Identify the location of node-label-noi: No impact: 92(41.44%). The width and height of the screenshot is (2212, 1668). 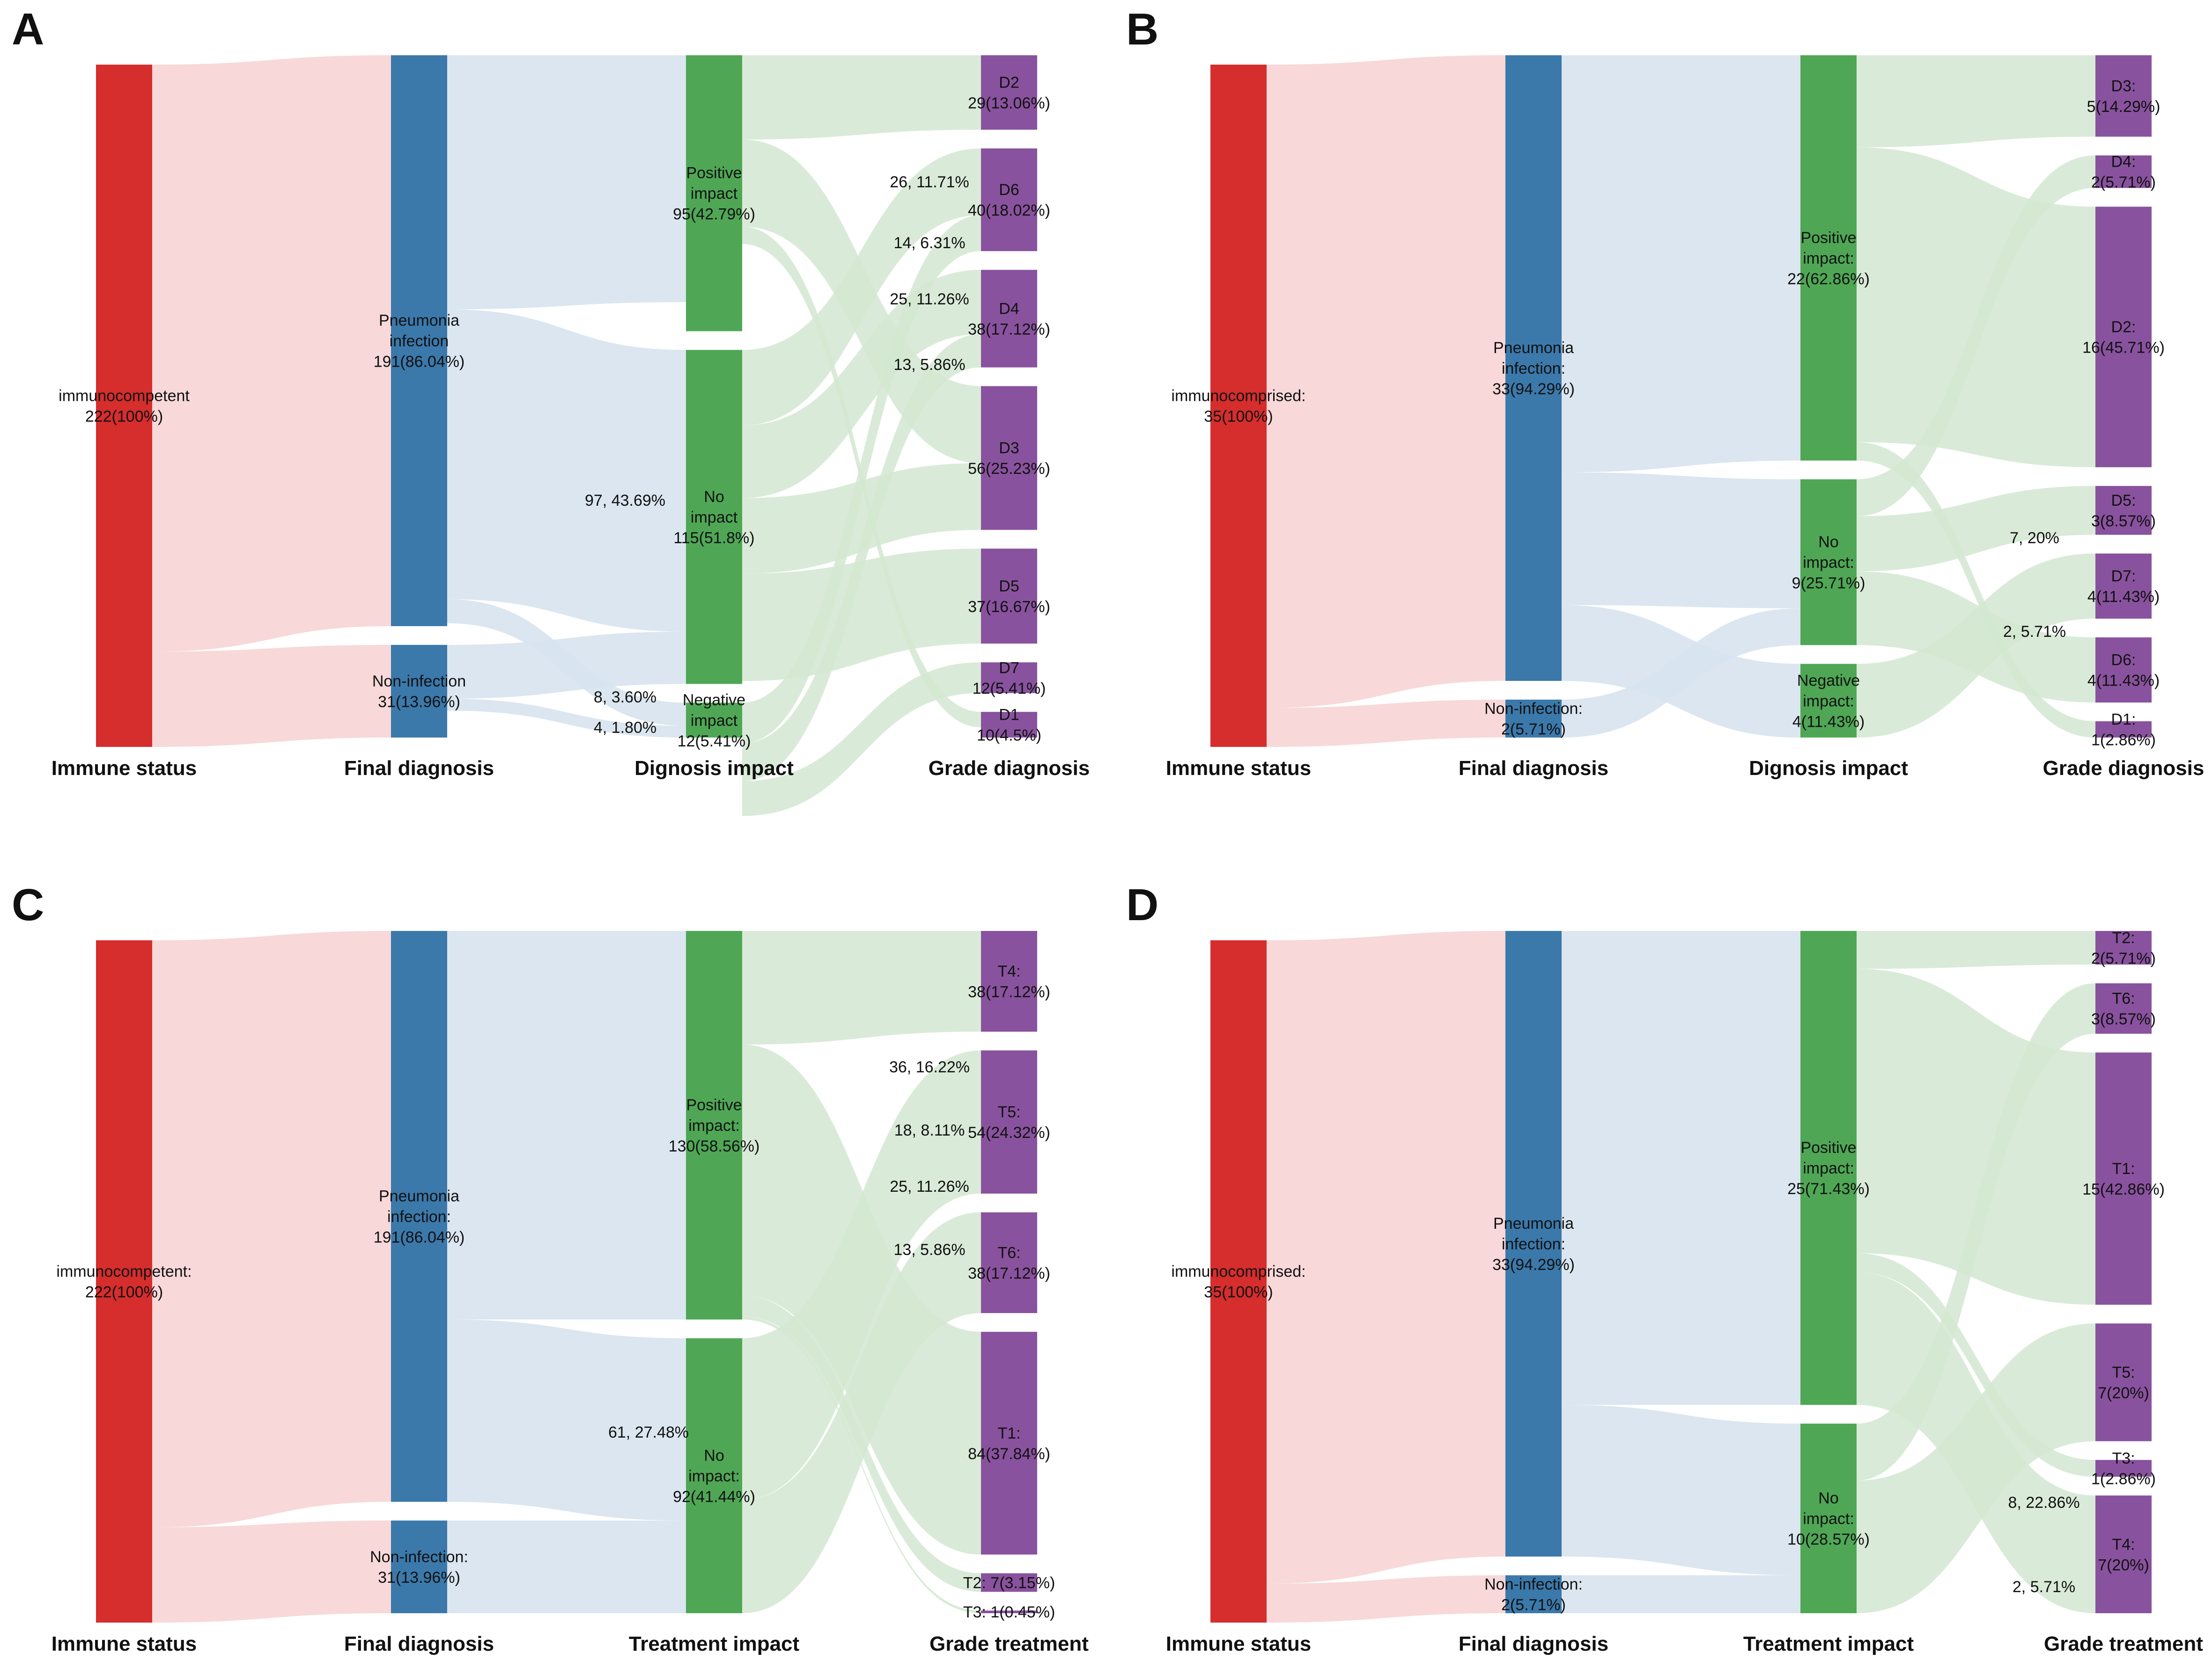
(714, 1476).